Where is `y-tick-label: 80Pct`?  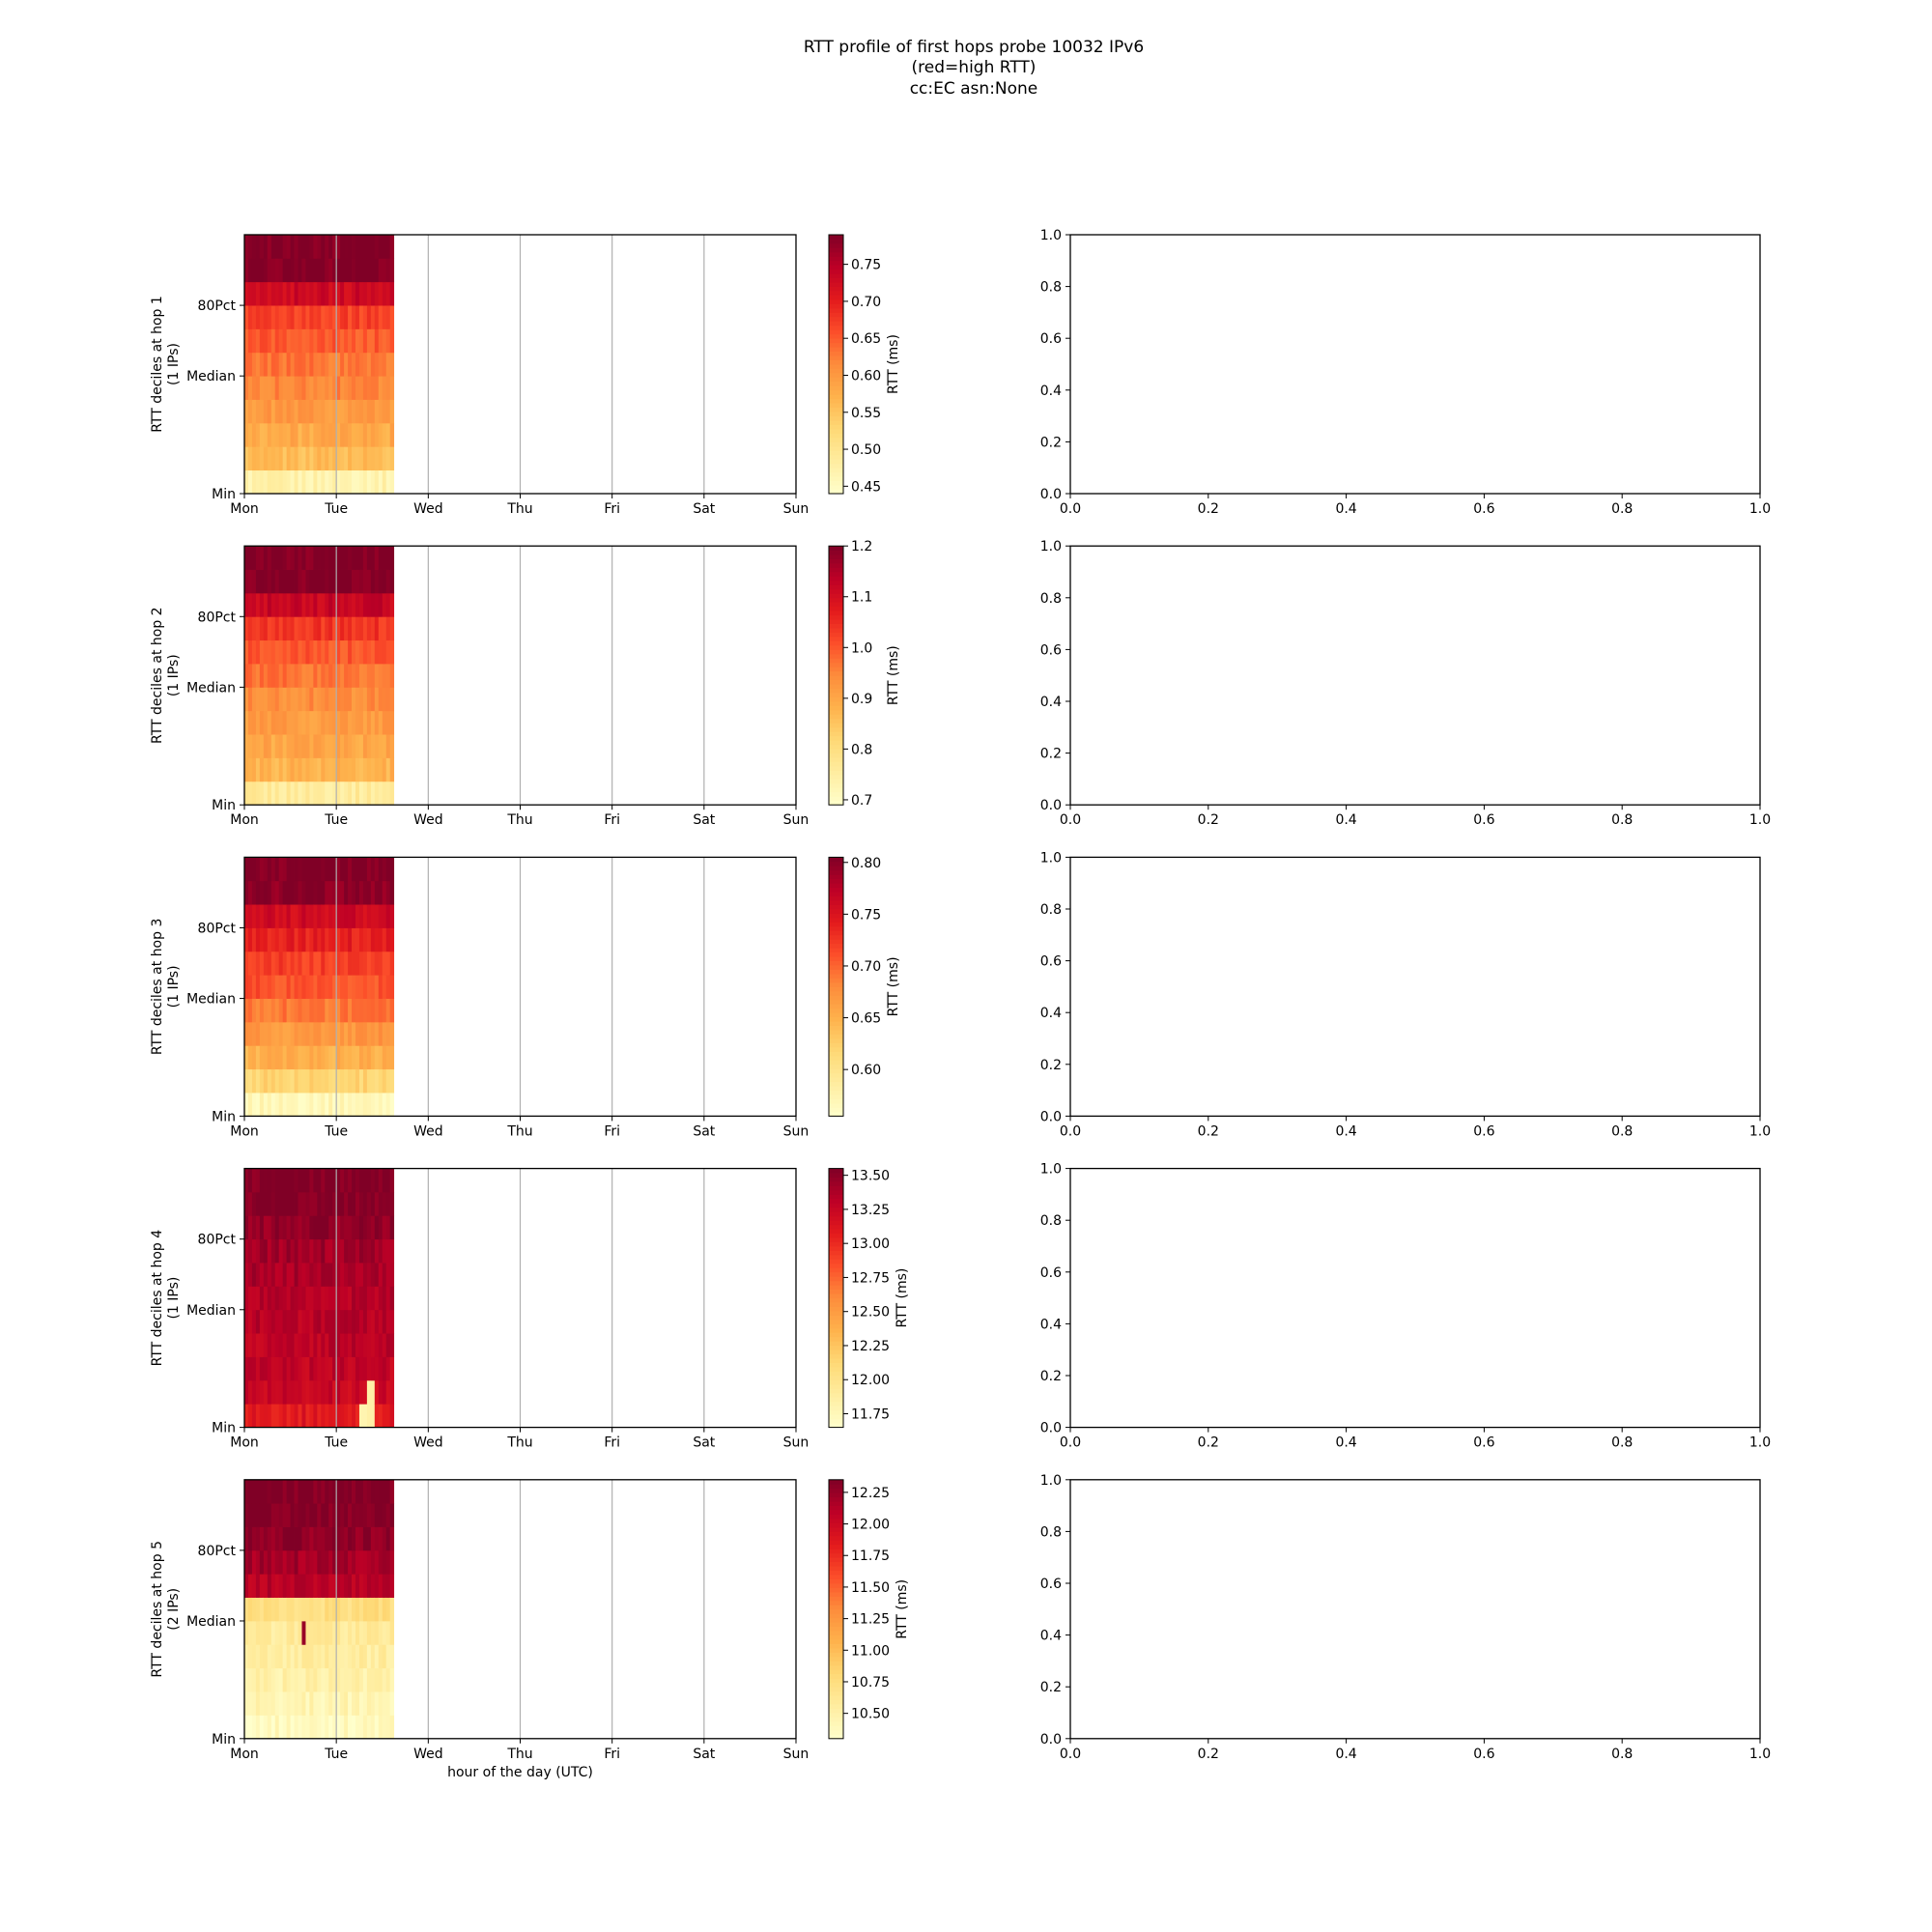
y-tick-label: 80Pct is located at coordinates (217, 928).